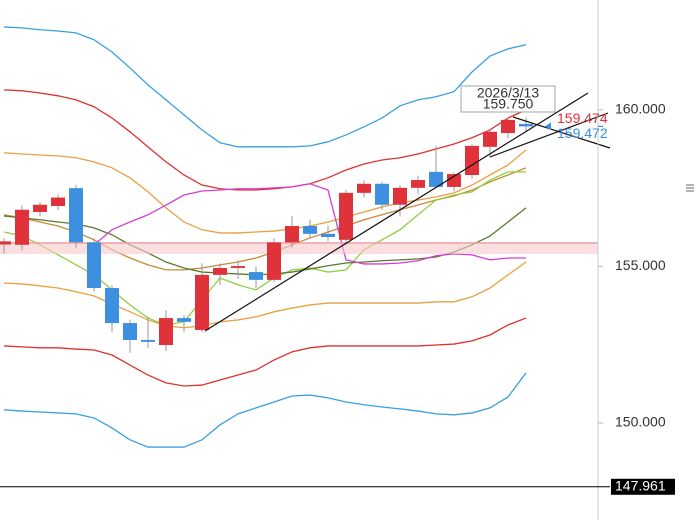  I want to click on price-zone, so click(299, 248).